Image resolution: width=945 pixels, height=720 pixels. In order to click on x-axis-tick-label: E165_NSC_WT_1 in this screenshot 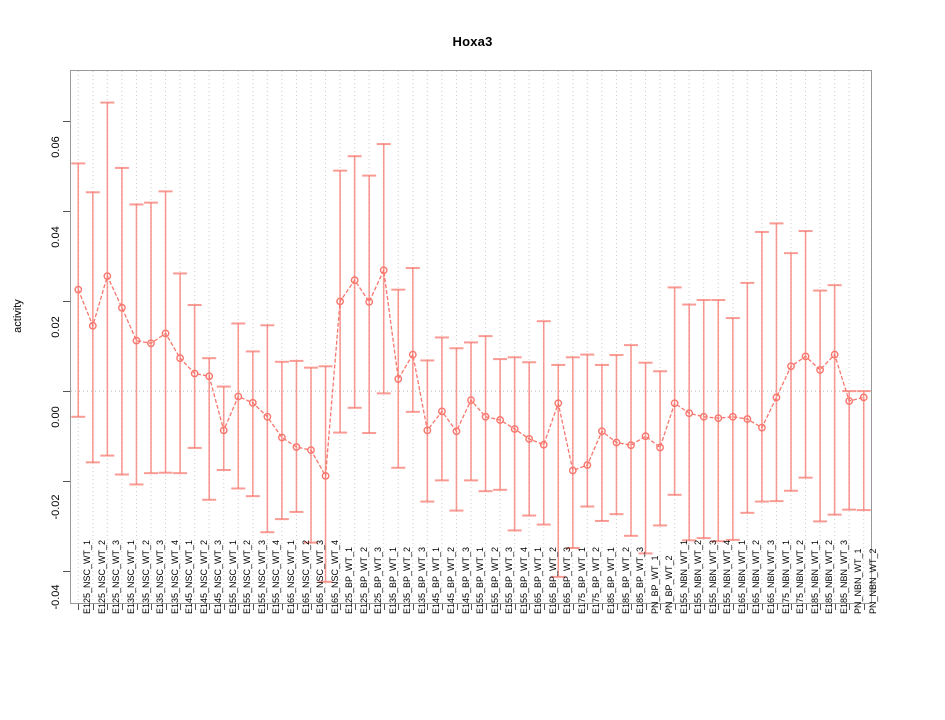, I will do `click(290, 576)`.